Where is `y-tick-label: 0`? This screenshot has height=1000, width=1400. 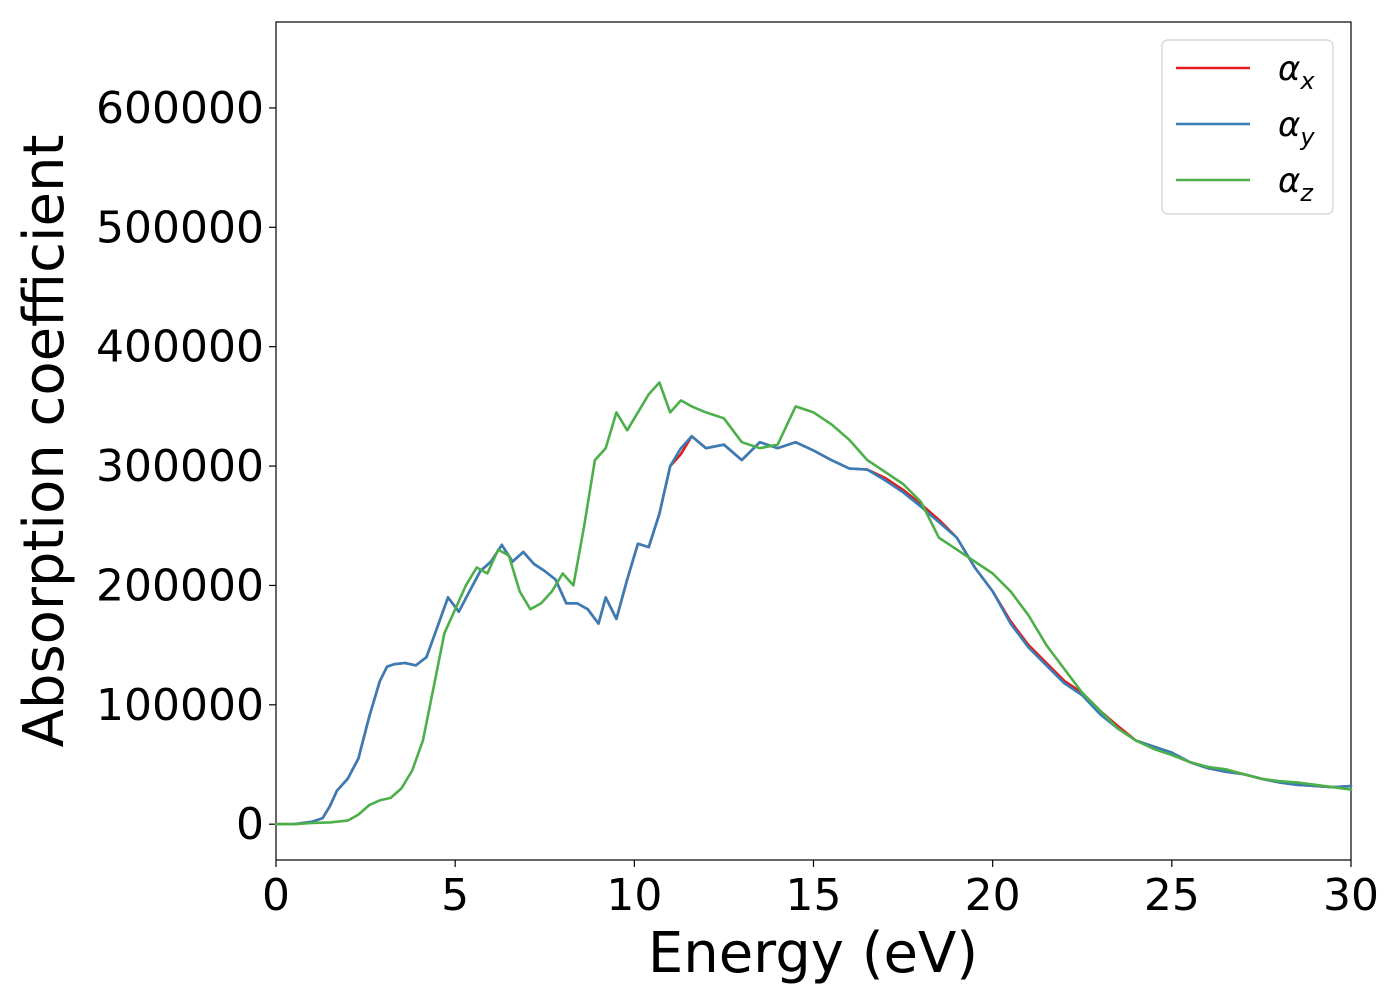
y-tick-label: 0 is located at coordinates (250, 824).